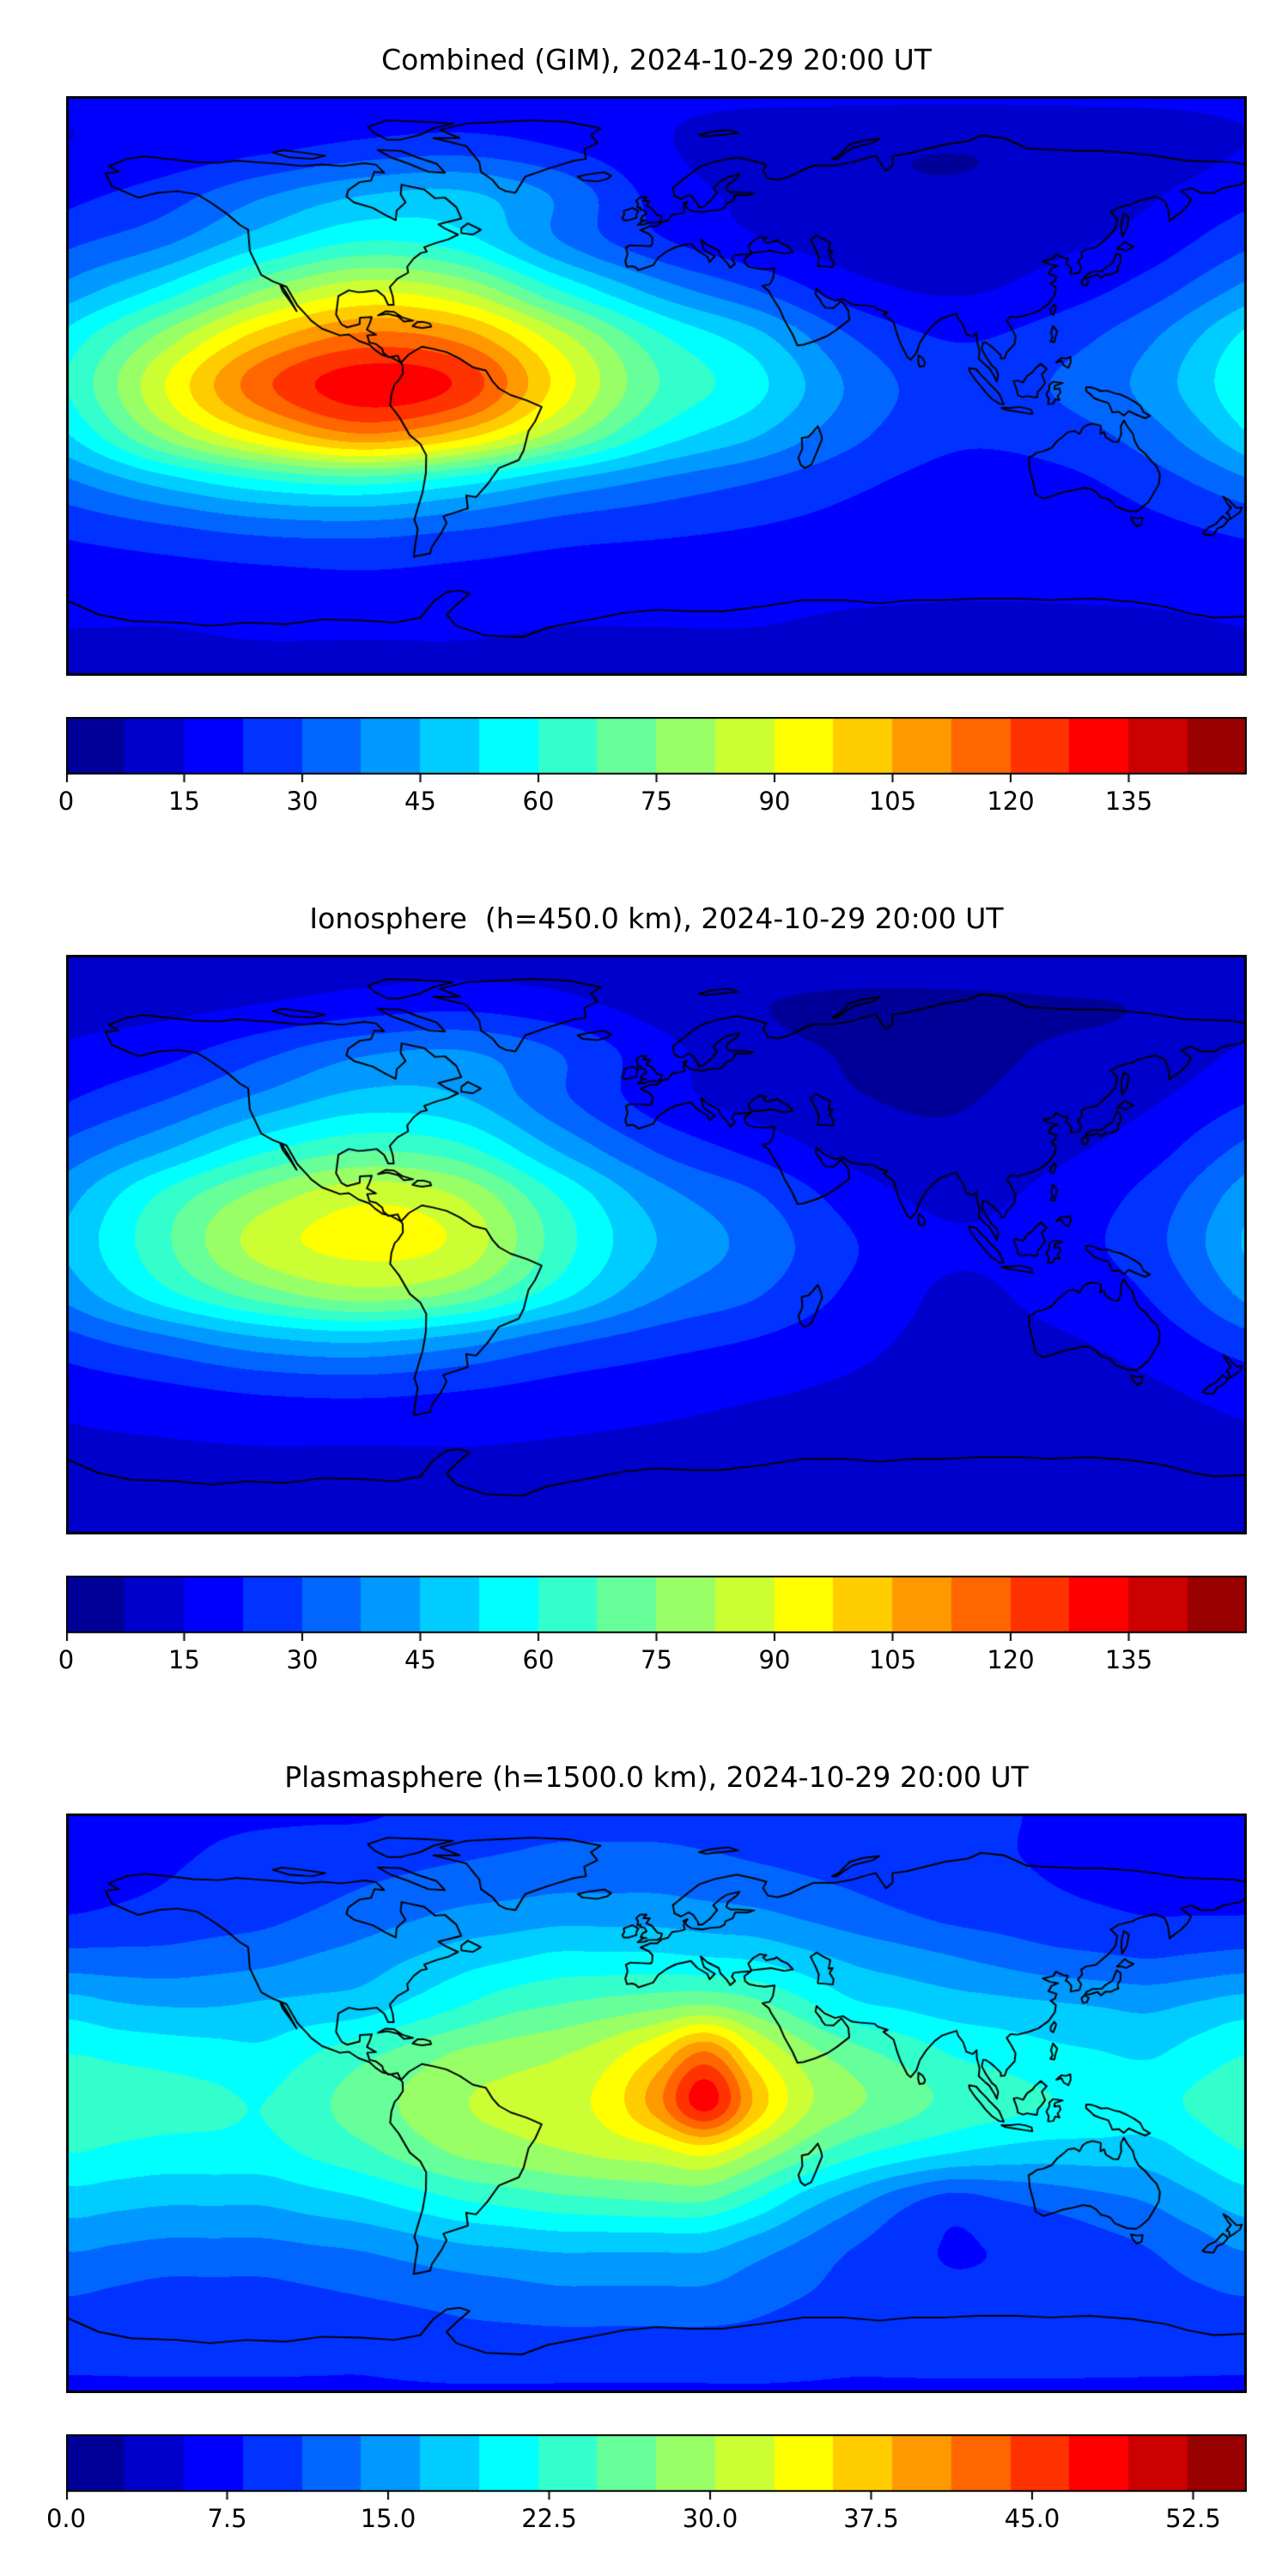  I want to click on colorbar-ticks-plasmasphere: 0.0 7.5 15.0 22.5 30.0 37.5 45.0 52.5, so click(647, 2522).